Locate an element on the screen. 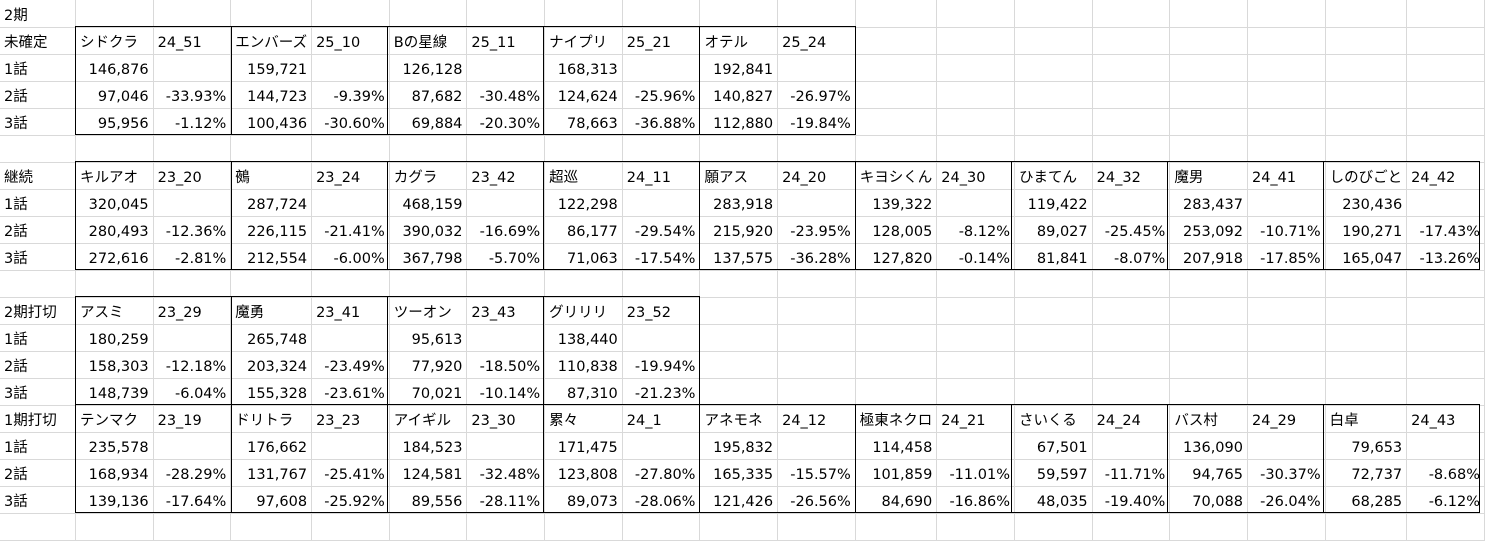  show-code: 24_32 is located at coordinates (1131, 176).